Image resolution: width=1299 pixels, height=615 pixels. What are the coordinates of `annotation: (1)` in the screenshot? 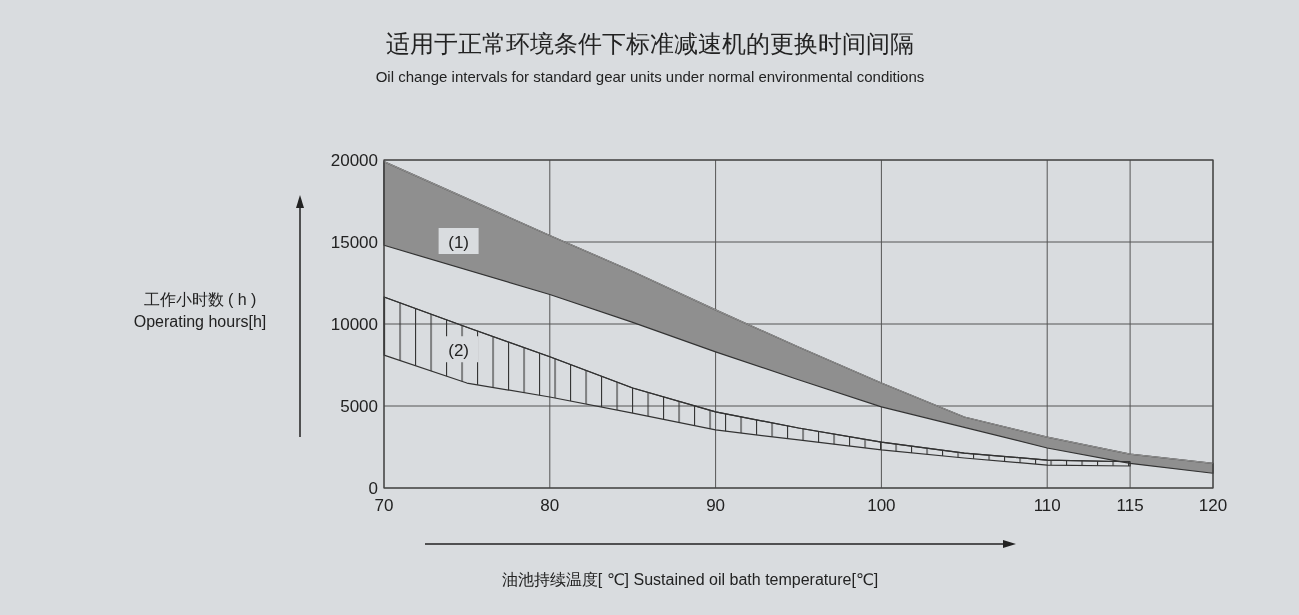 It's located at (458, 242).